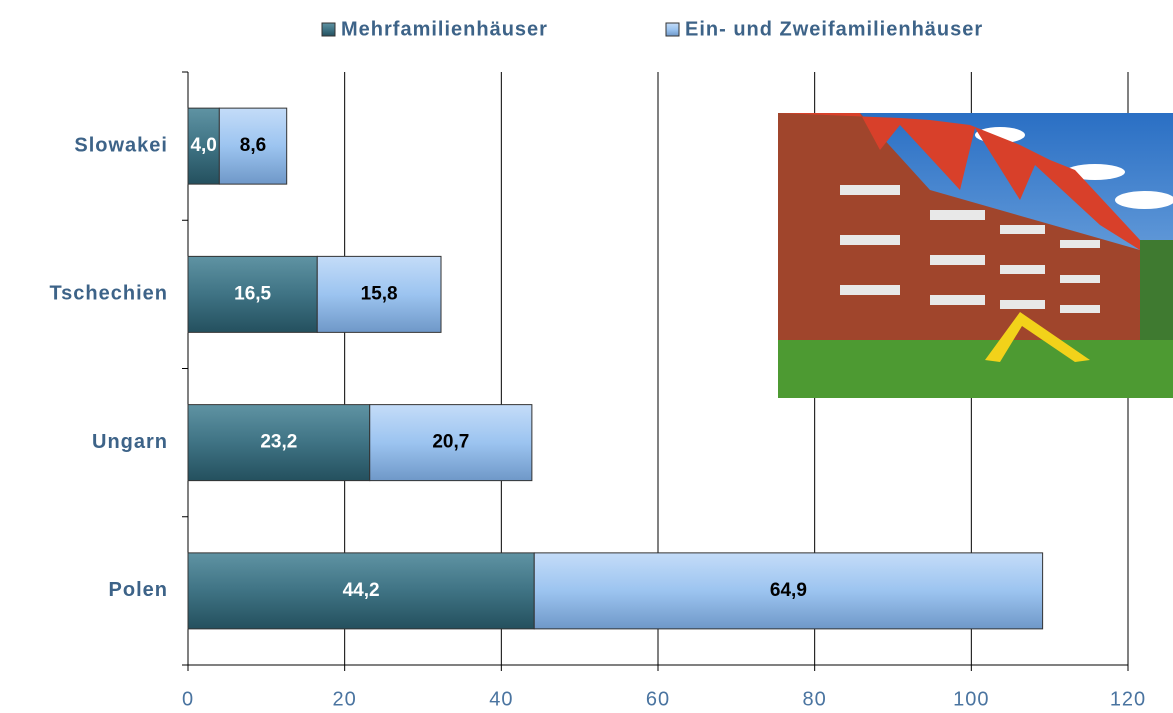 The width and height of the screenshot is (1173, 713). I want to click on x-tick-label: 120, so click(1128, 699).